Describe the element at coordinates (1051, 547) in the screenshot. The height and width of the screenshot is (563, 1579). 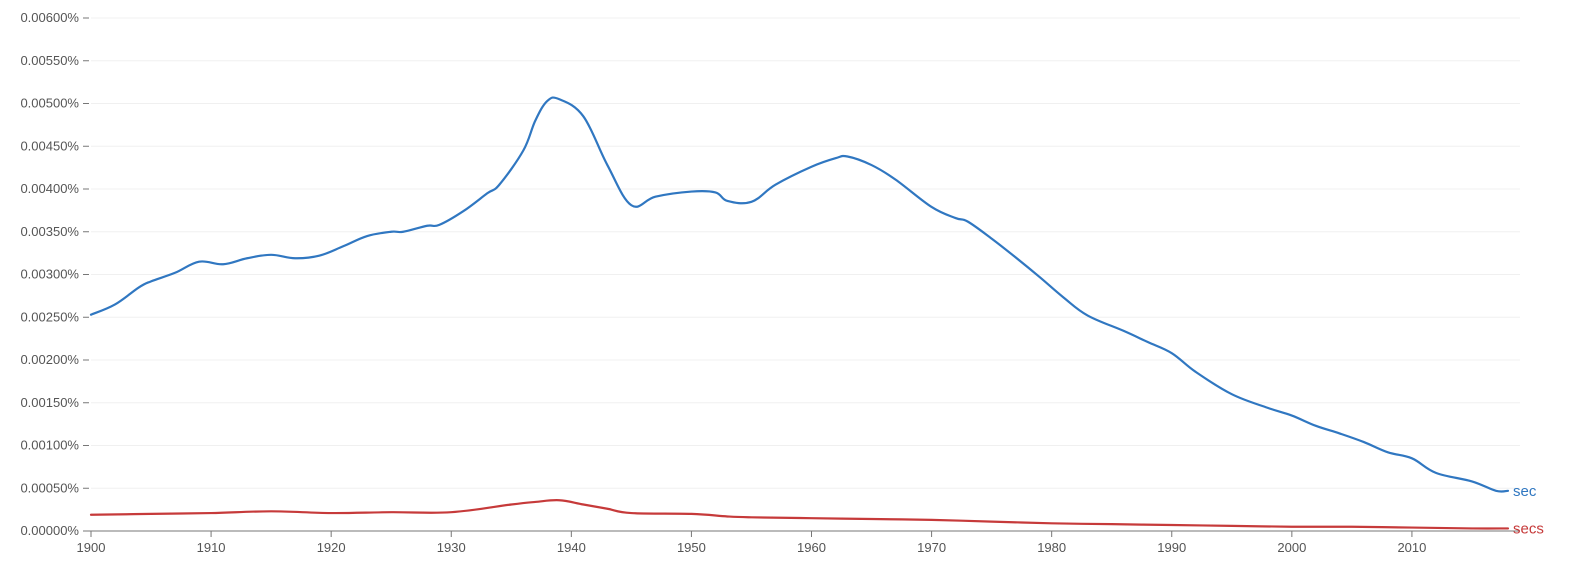
I see `x-tick-label: 1980` at that location.